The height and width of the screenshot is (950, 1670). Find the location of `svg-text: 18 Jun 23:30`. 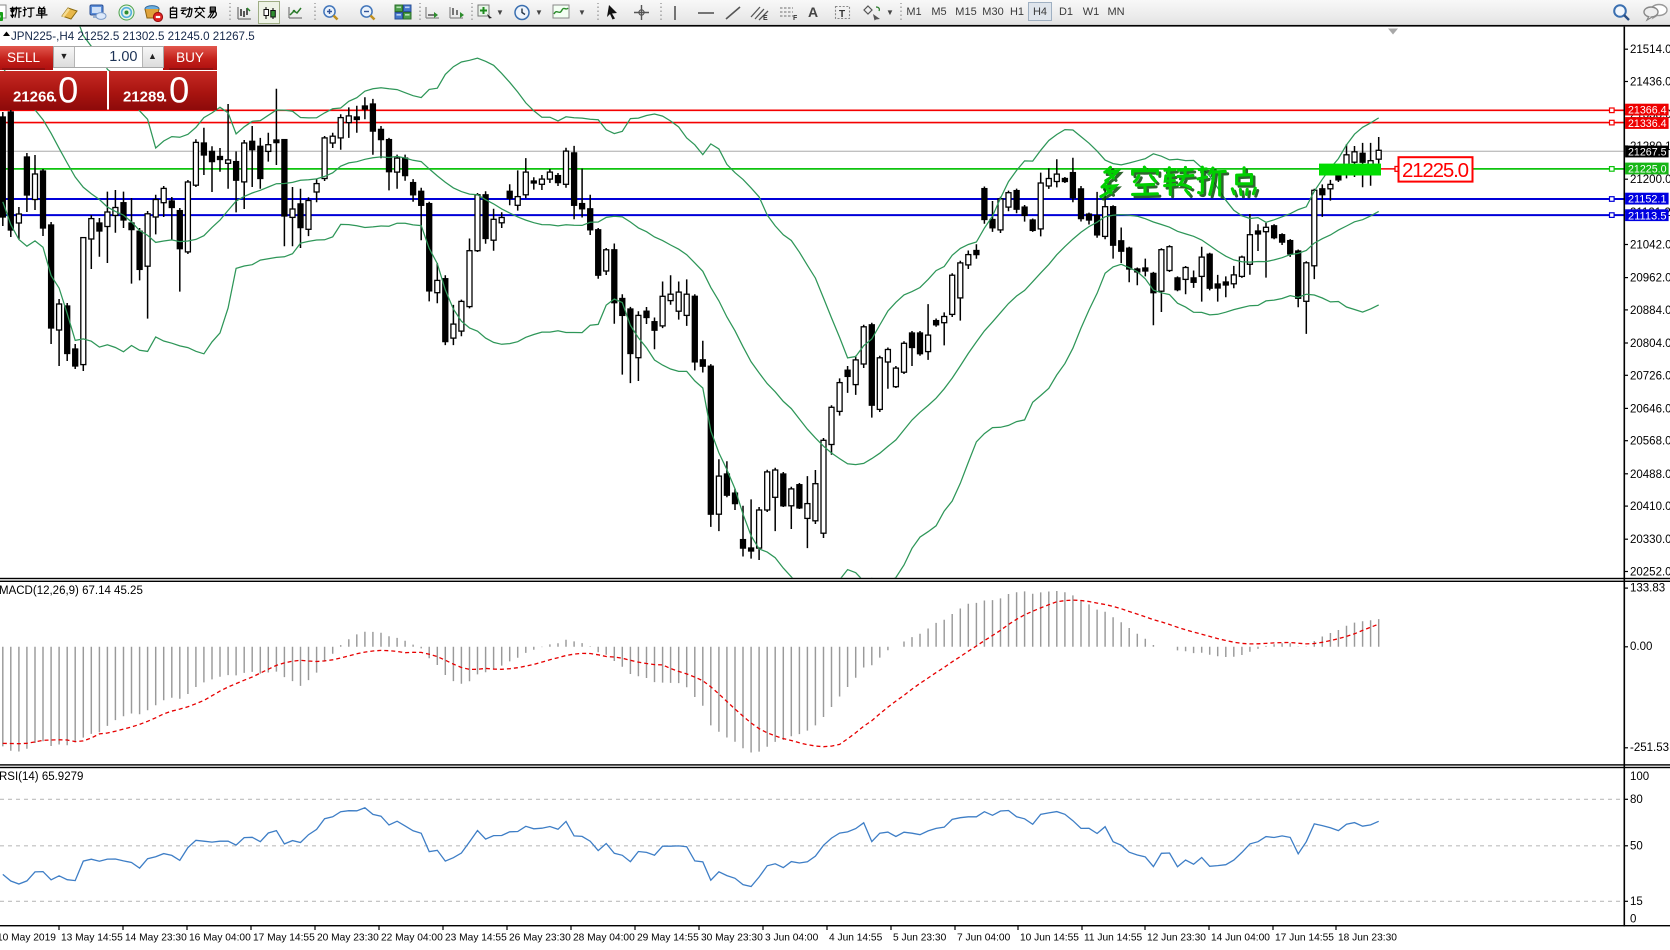

svg-text: 18 Jun 23:30 is located at coordinates (1367, 938).